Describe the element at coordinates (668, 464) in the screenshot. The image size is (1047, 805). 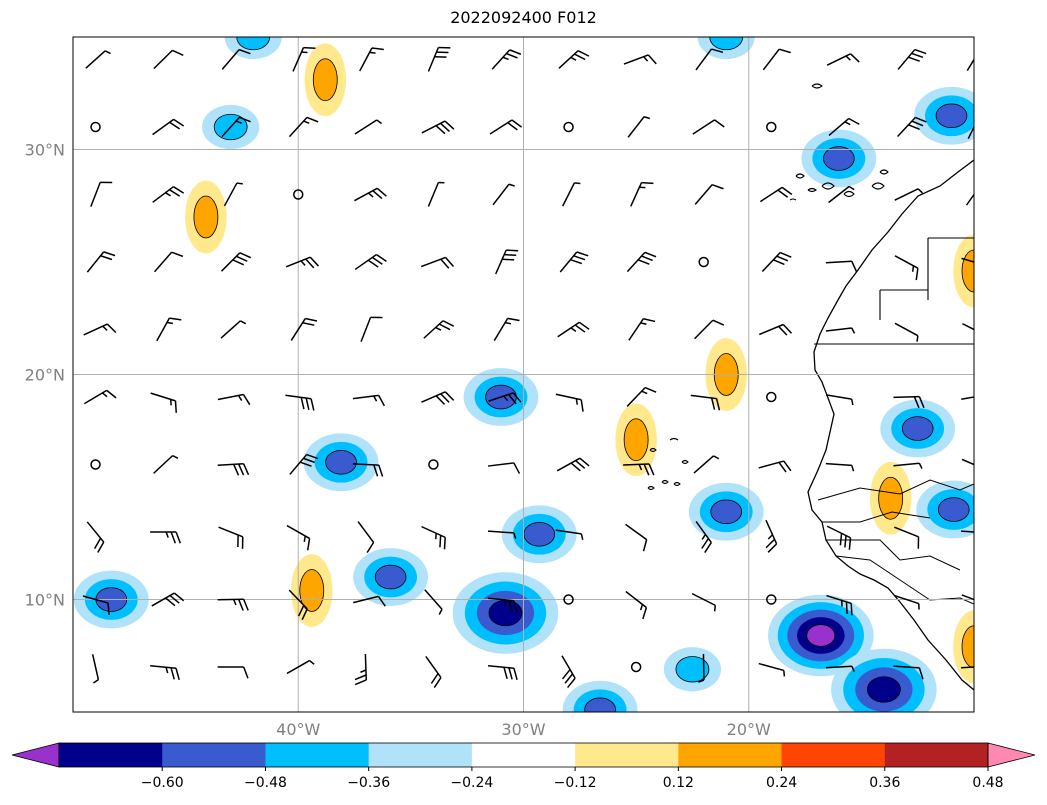
I see `cape-verde-islands` at that location.